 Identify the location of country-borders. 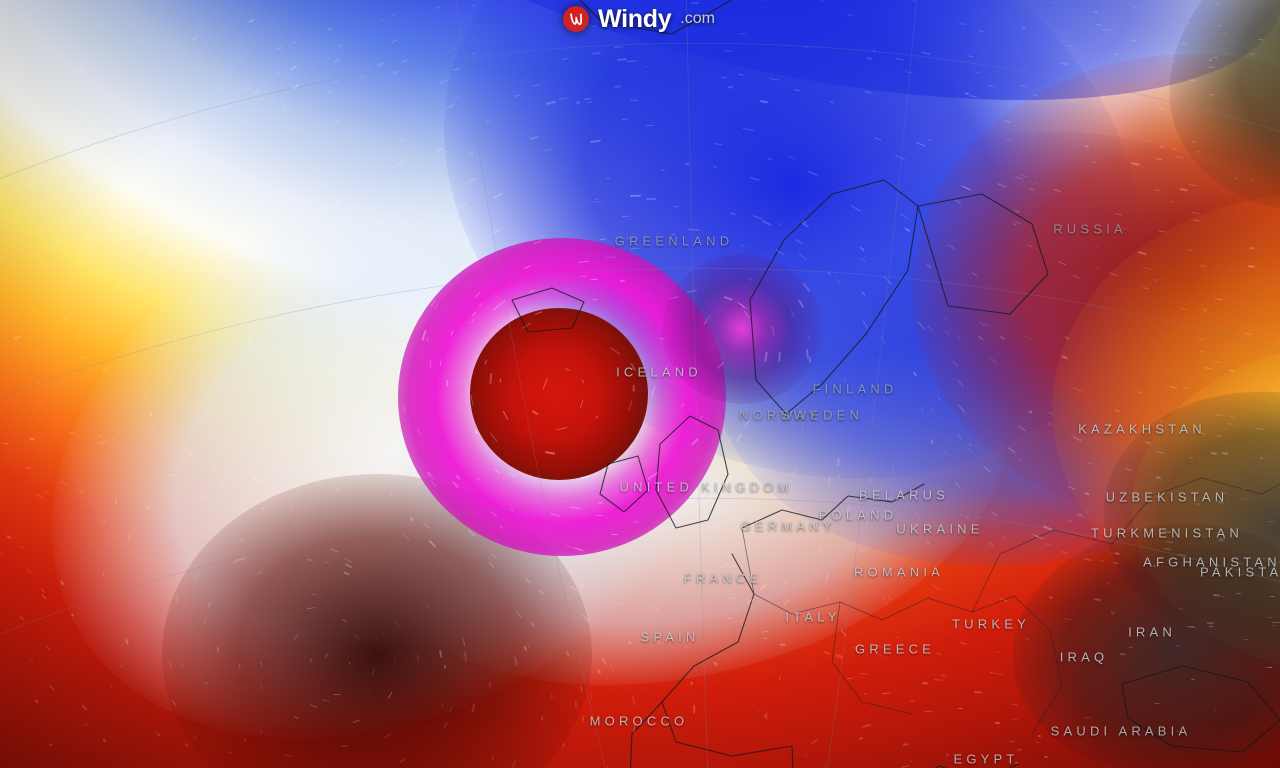
(1010, 606).